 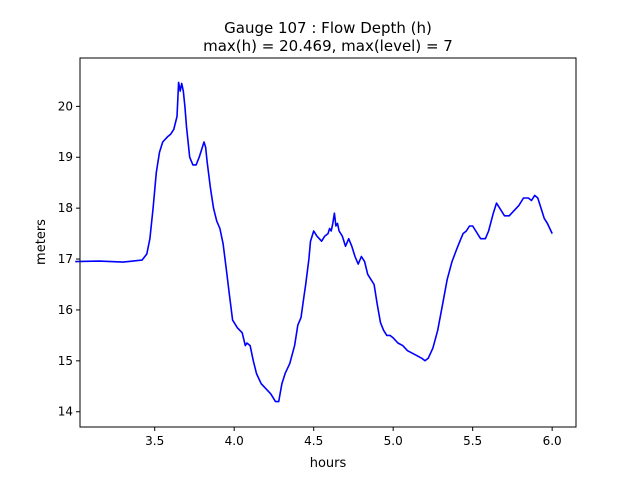 What do you see at coordinates (552, 441) in the screenshot?
I see `x-tick-label: 6.0` at bounding box center [552, 441].